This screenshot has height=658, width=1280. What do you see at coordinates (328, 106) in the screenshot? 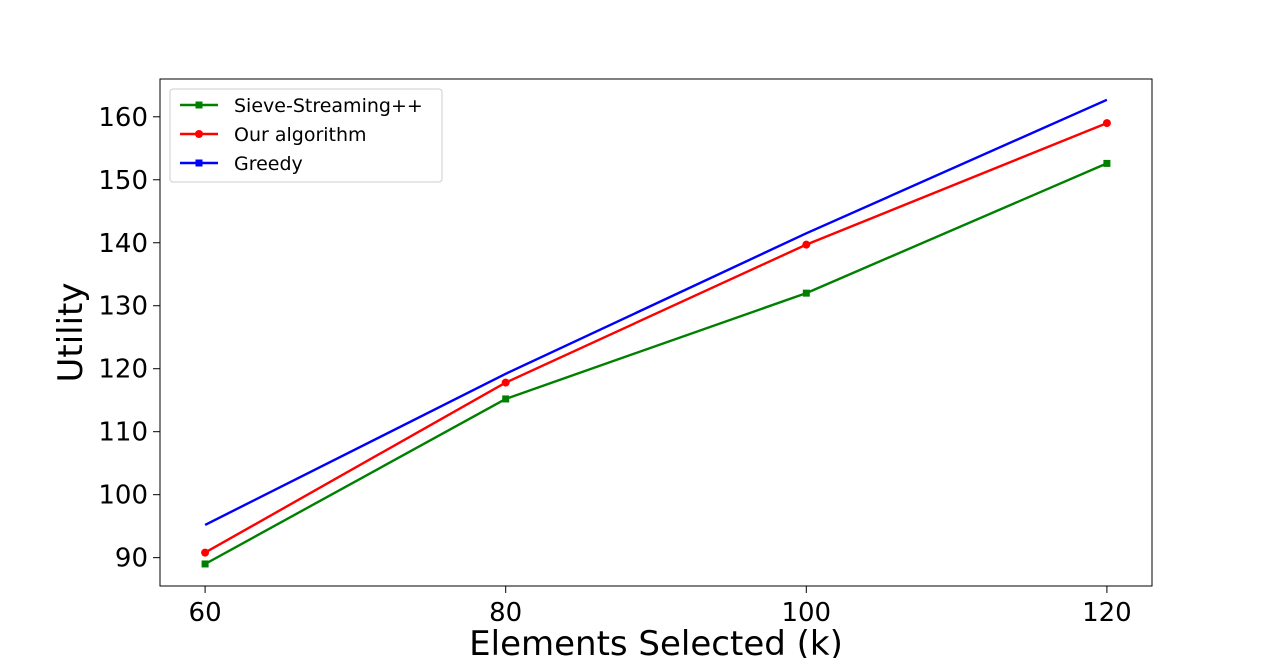
I see `legend-label: Sieve-Streaming++` at bounding box center [328, 106].